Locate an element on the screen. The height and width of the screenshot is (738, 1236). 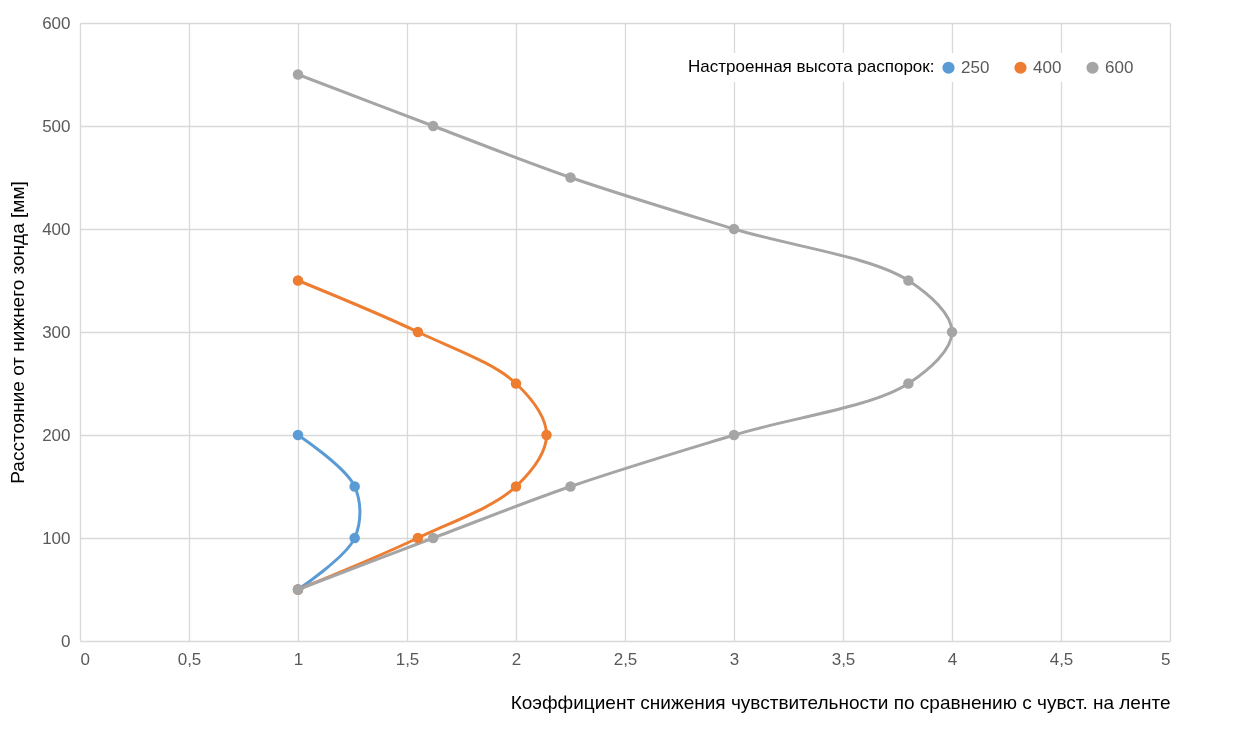
x-tick-label: 2,5 is located at coordinates (625, 659).